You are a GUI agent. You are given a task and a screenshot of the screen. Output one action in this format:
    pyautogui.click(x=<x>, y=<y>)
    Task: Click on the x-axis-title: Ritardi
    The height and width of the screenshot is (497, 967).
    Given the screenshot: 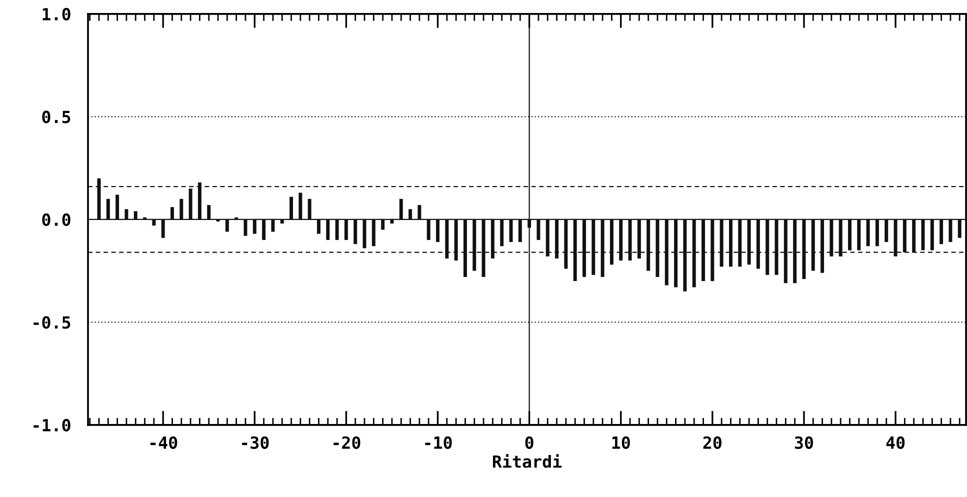 What is the action you would take?
    pyautogui.click(x=527, y=461)
    